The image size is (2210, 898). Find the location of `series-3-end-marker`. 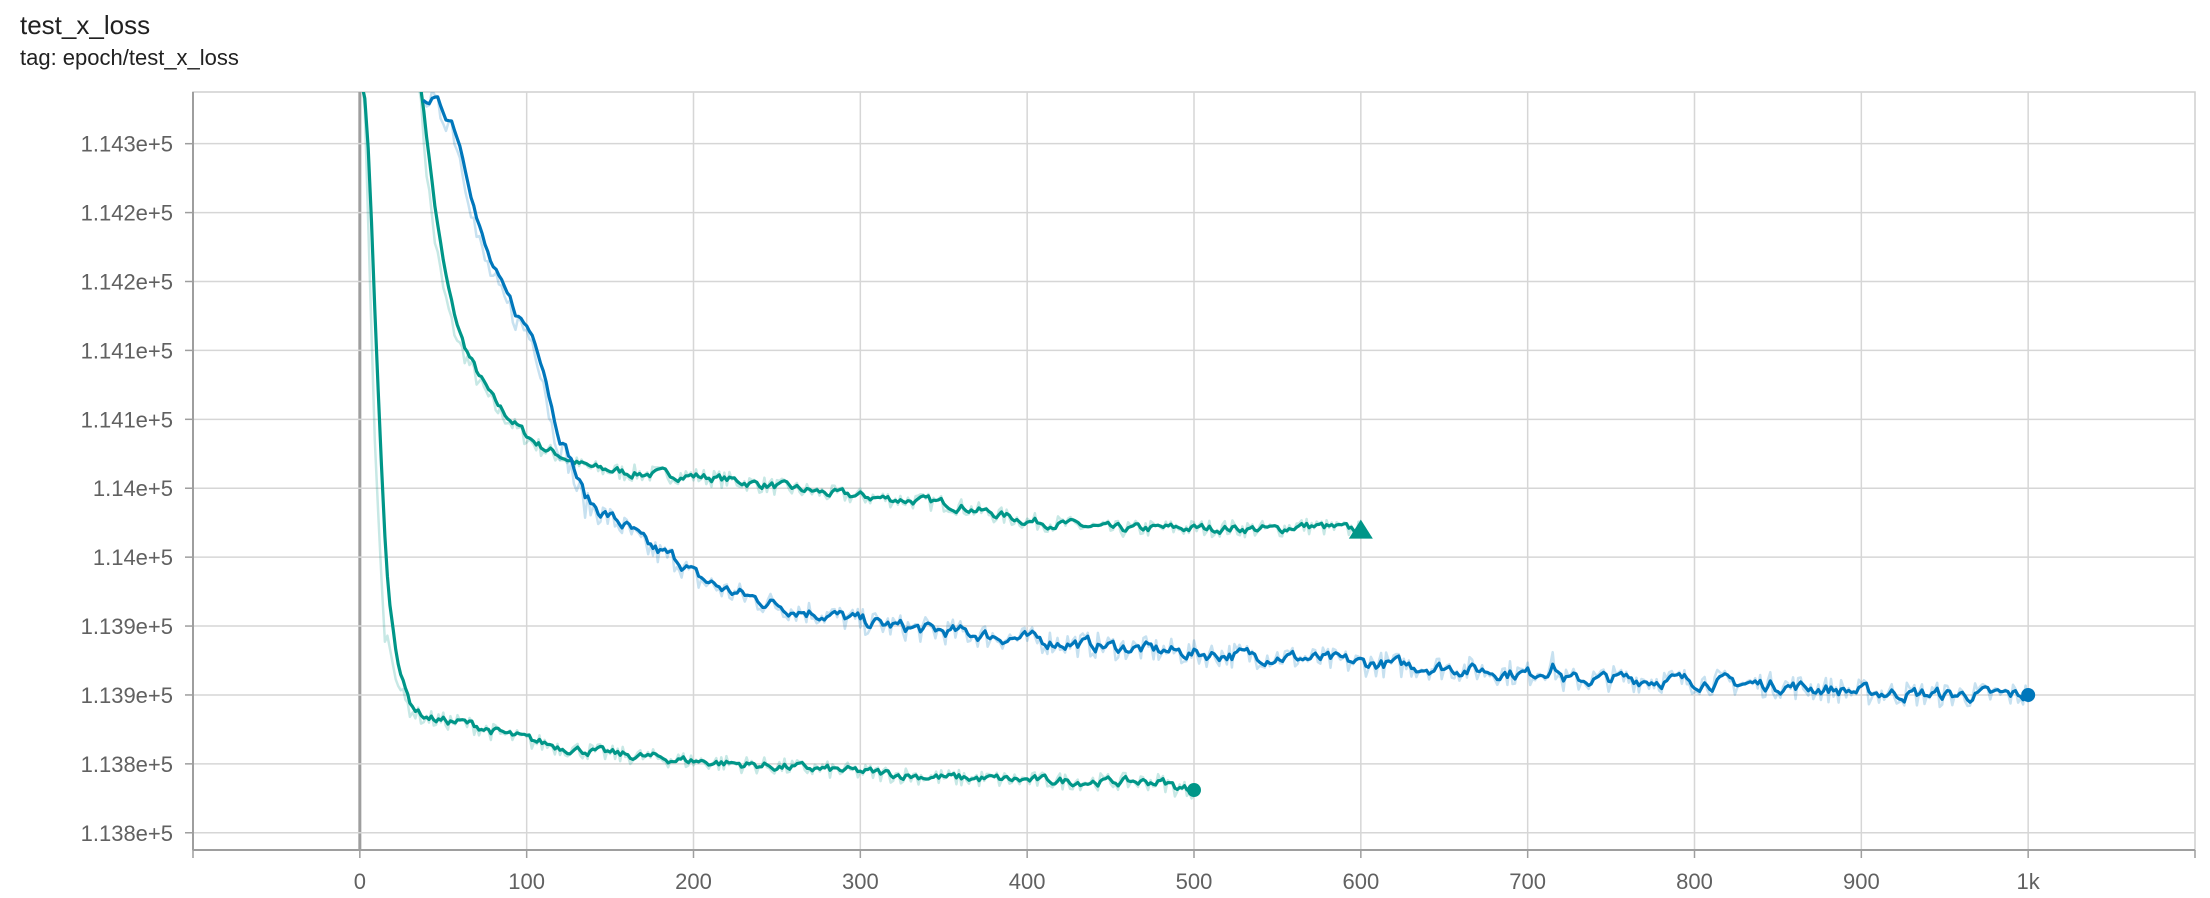

series-3-end-marker is located at coordinates (1194, 790).